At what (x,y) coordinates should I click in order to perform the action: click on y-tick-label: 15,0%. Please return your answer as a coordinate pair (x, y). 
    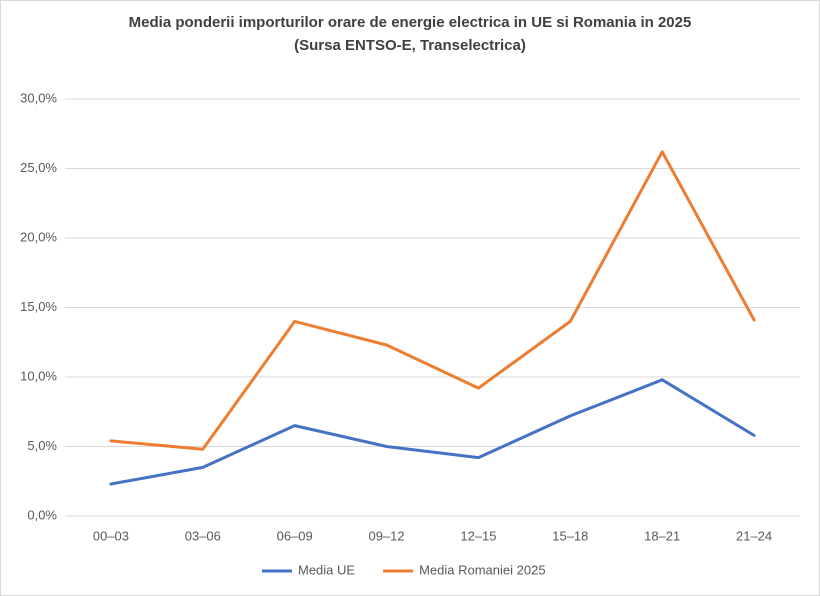
    Looking at the image, I should click on (38, 306).